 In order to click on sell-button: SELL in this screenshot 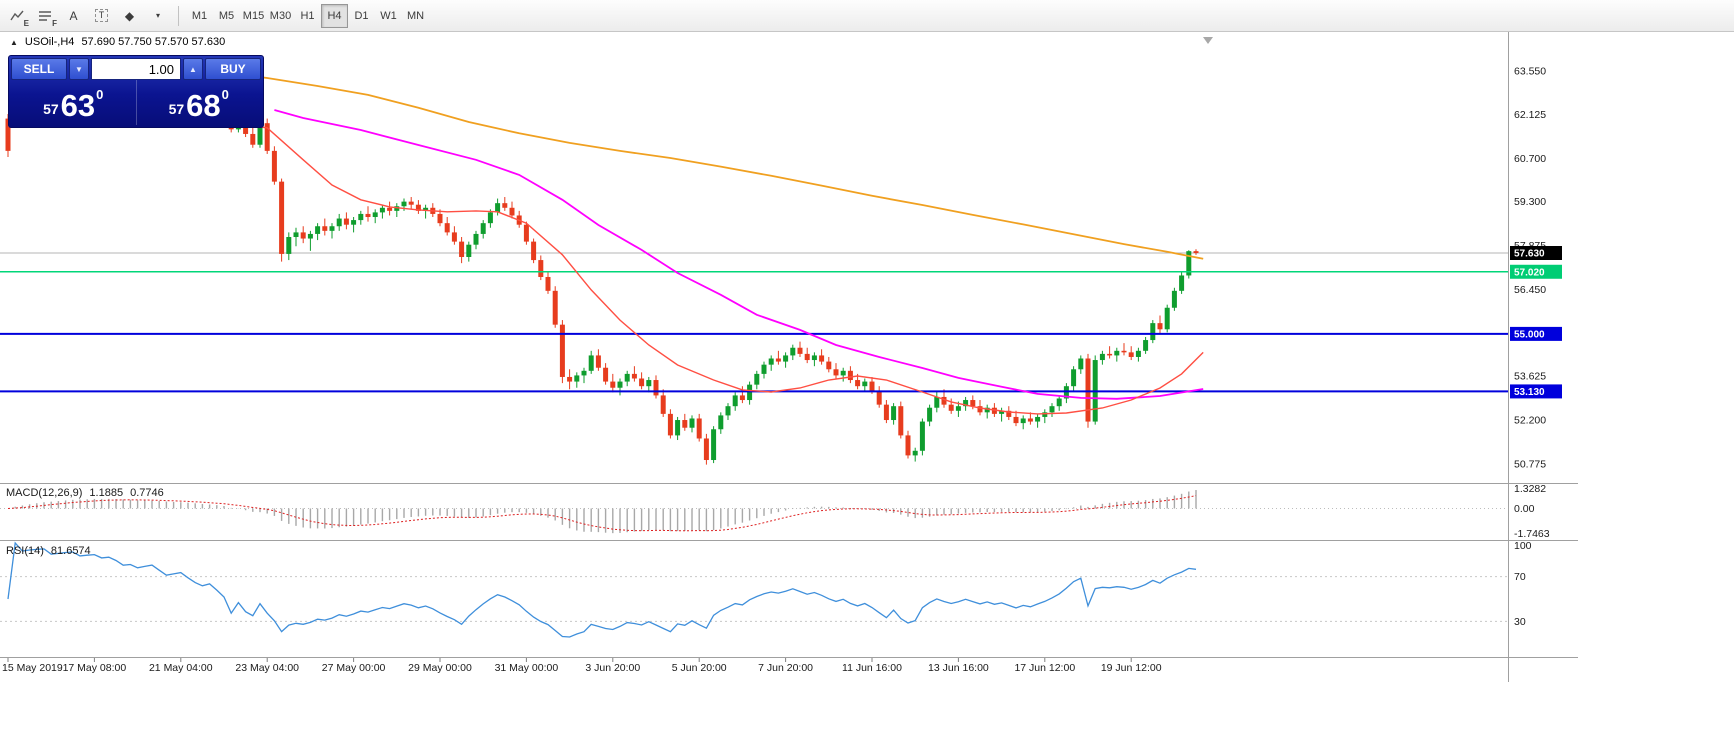, I will do `click(39, 69)`.